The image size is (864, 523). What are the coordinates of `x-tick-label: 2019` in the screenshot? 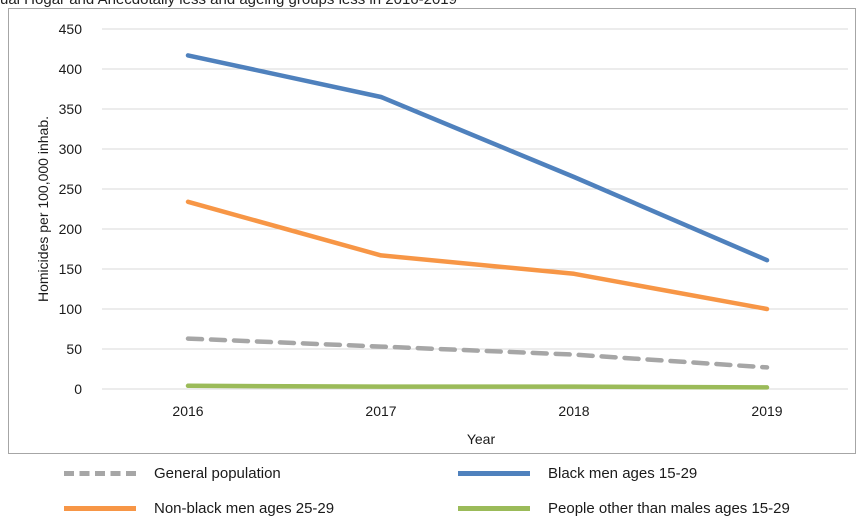 It's located at (766, 411).